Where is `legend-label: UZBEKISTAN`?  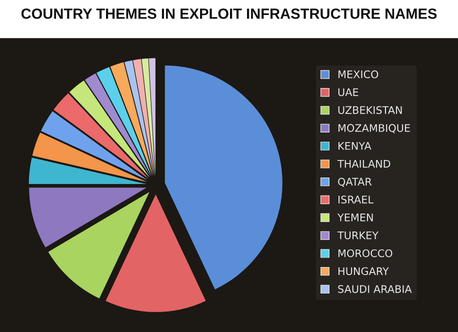 legend-label: UZBEKISTAN is located at coordinates (370, 110).